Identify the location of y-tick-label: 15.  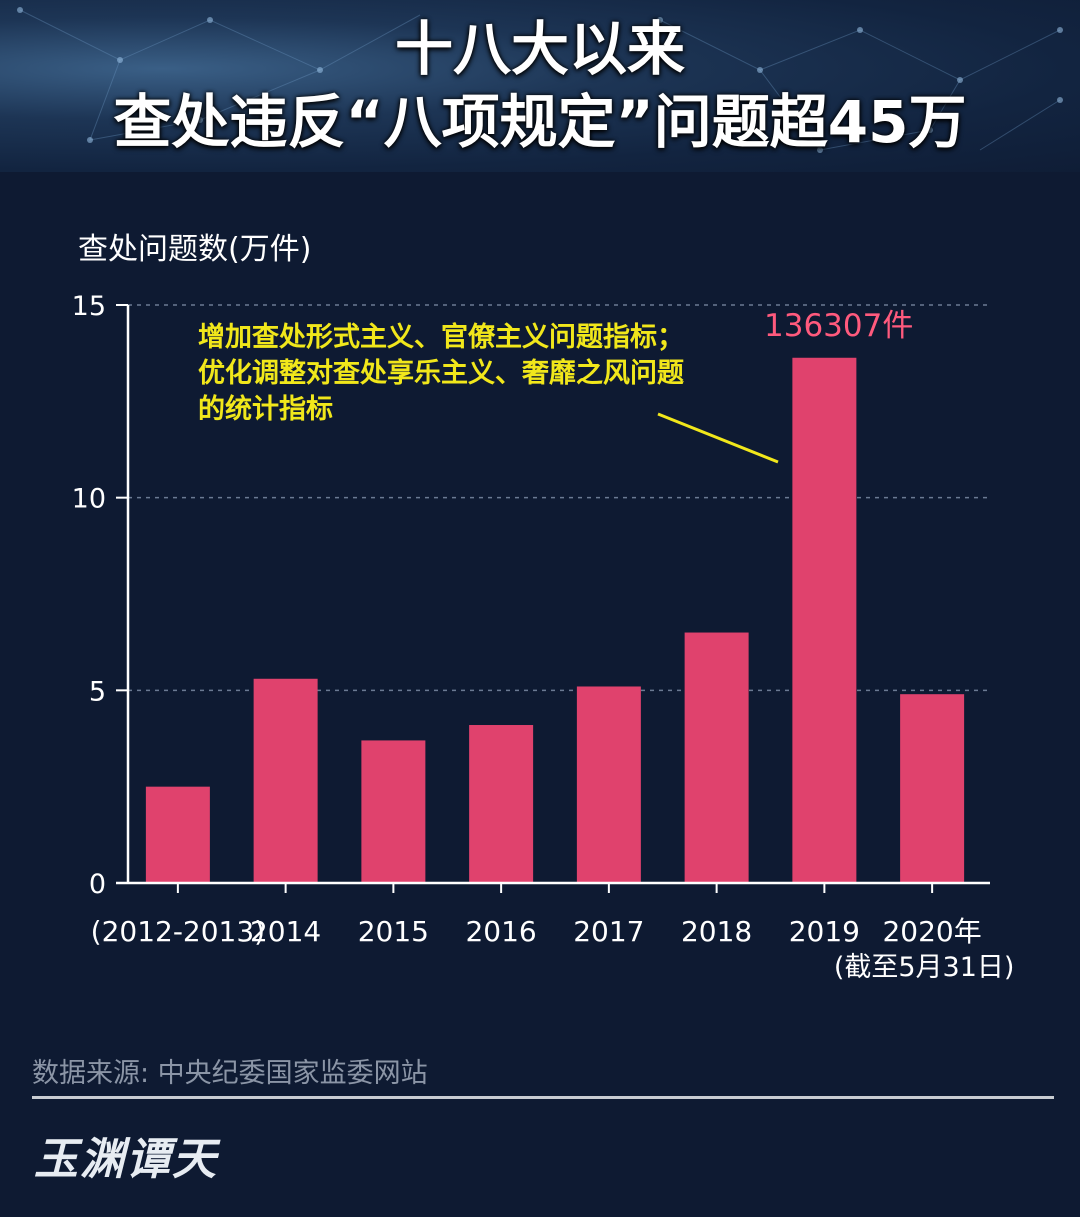
(89, 306).